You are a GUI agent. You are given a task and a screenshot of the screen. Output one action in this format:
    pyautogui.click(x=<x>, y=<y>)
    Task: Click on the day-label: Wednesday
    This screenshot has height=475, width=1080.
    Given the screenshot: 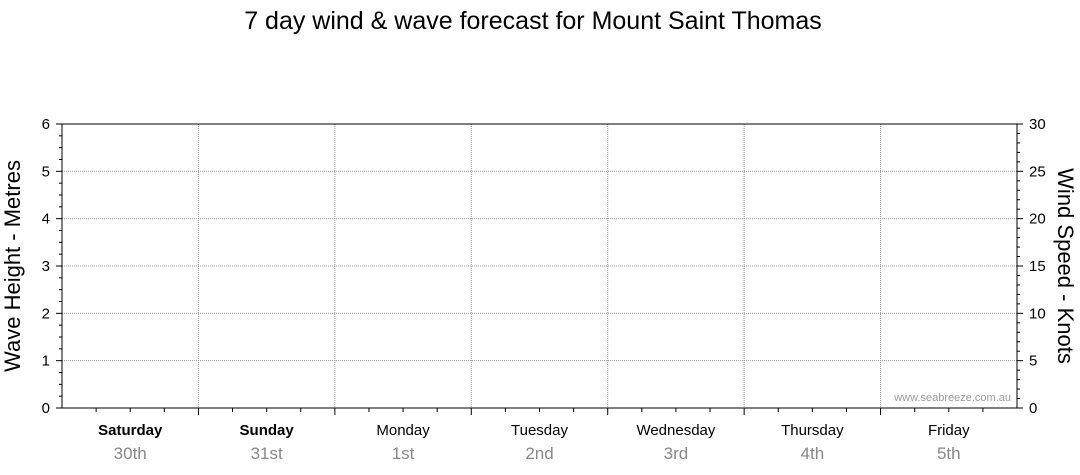 What is the action you would take?
    pyautogui.click(x=675, y=430)
    